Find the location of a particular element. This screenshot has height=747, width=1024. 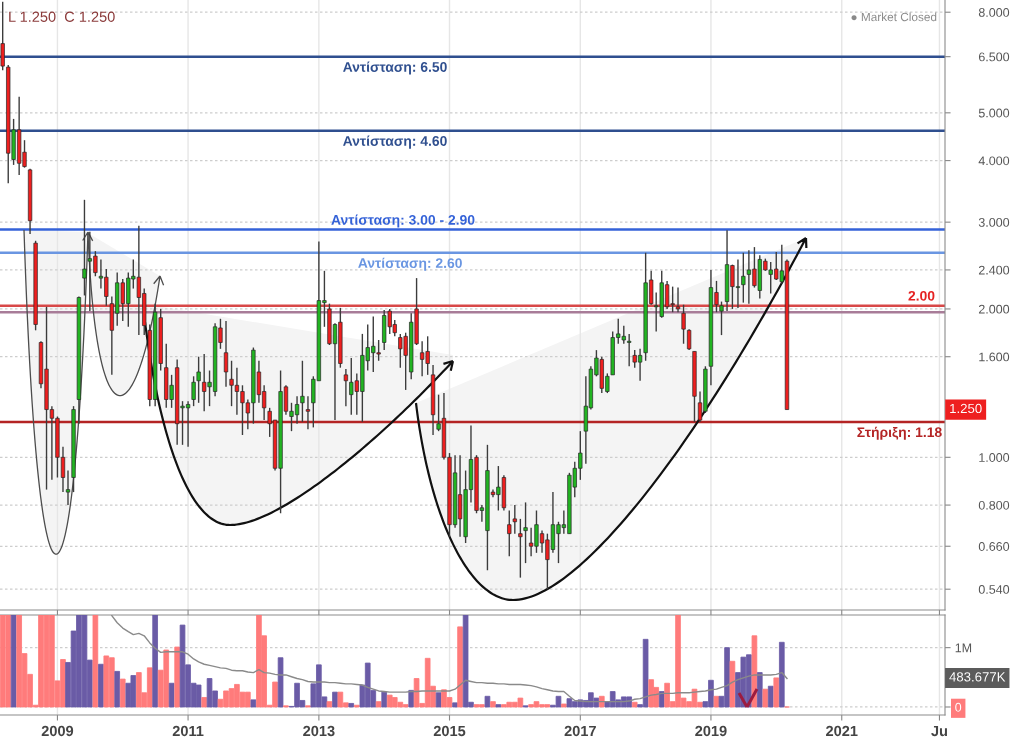

y-tick-label: 1M is located at coordinates (963, 648).